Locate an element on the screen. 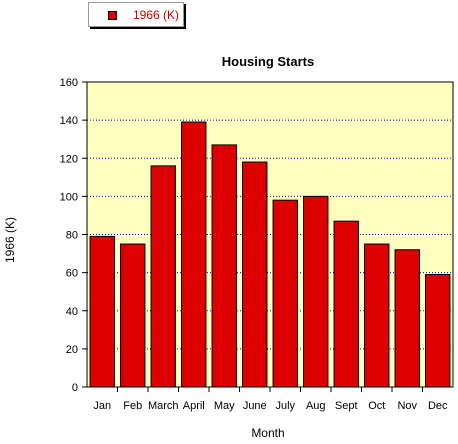 This screenshot has width=458, height=444. x-axis-label: Month is located at coordinates (267, 433).